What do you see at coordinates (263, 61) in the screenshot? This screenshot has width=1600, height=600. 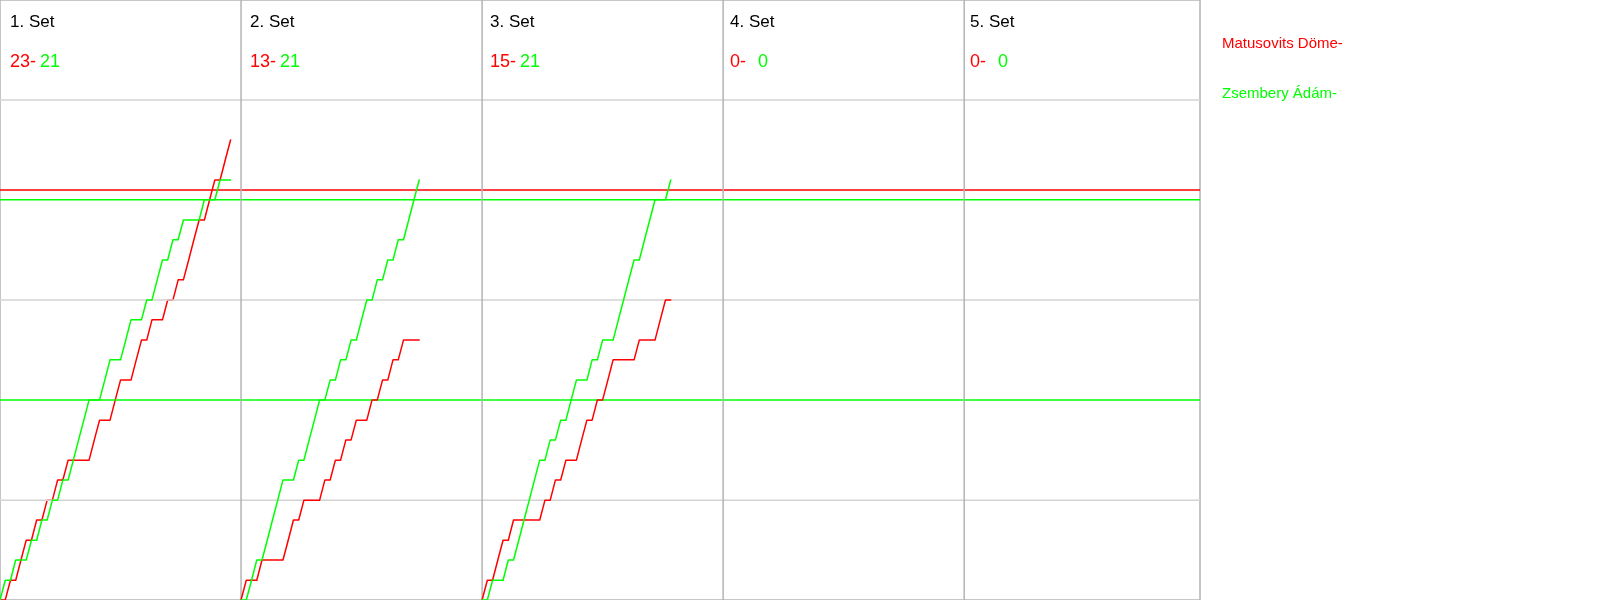 I see `text: 13-` at bounding box center [263, 61].